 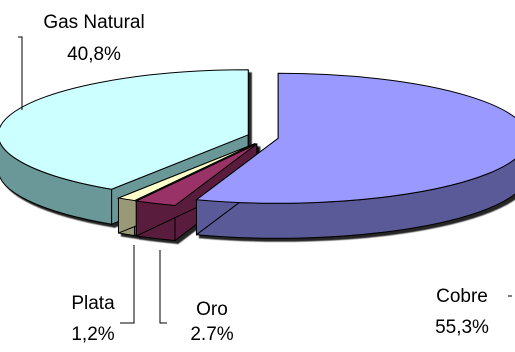 What do you see at coordinates (196, 174) in the screenshot?
I see `slice-top-oro` at bounding box center [196, 174].